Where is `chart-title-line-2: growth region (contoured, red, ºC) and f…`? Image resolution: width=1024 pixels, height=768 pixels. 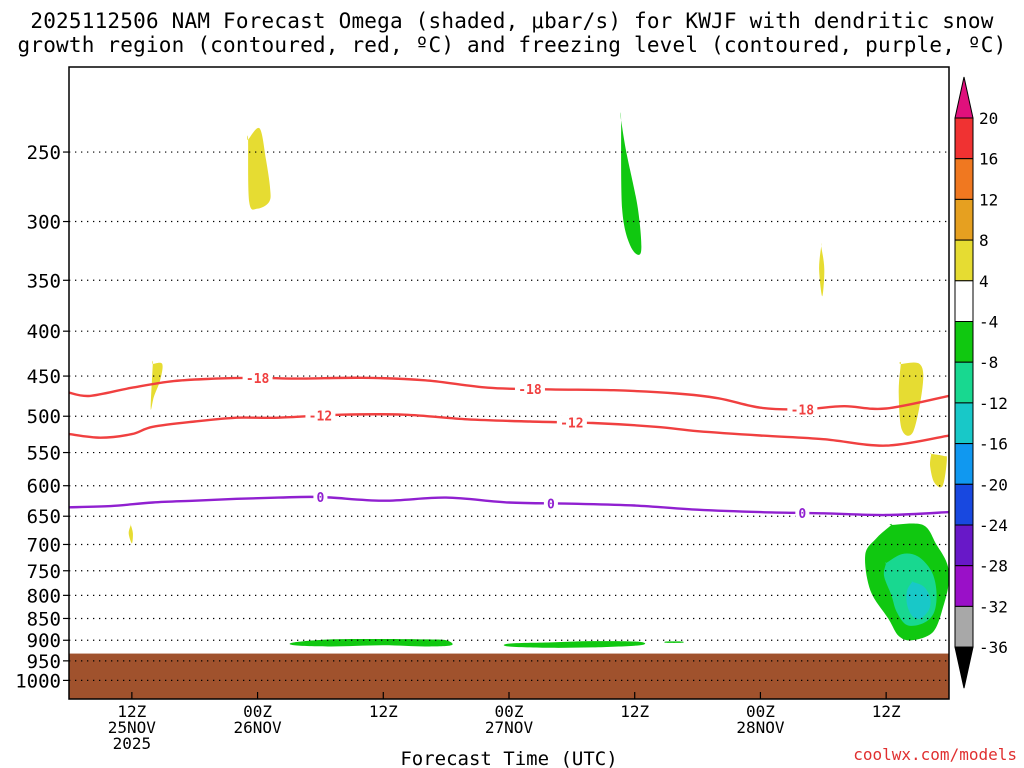
chart-title-line-2: growth region (contoured, red, ºC) and f… is located at coordinates (512, 45).